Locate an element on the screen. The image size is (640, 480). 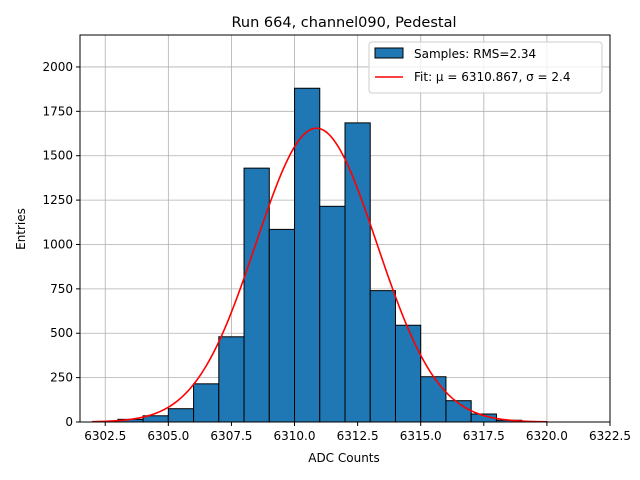
x-tick-label: 6317.5 is located at coordinates (484, 436).